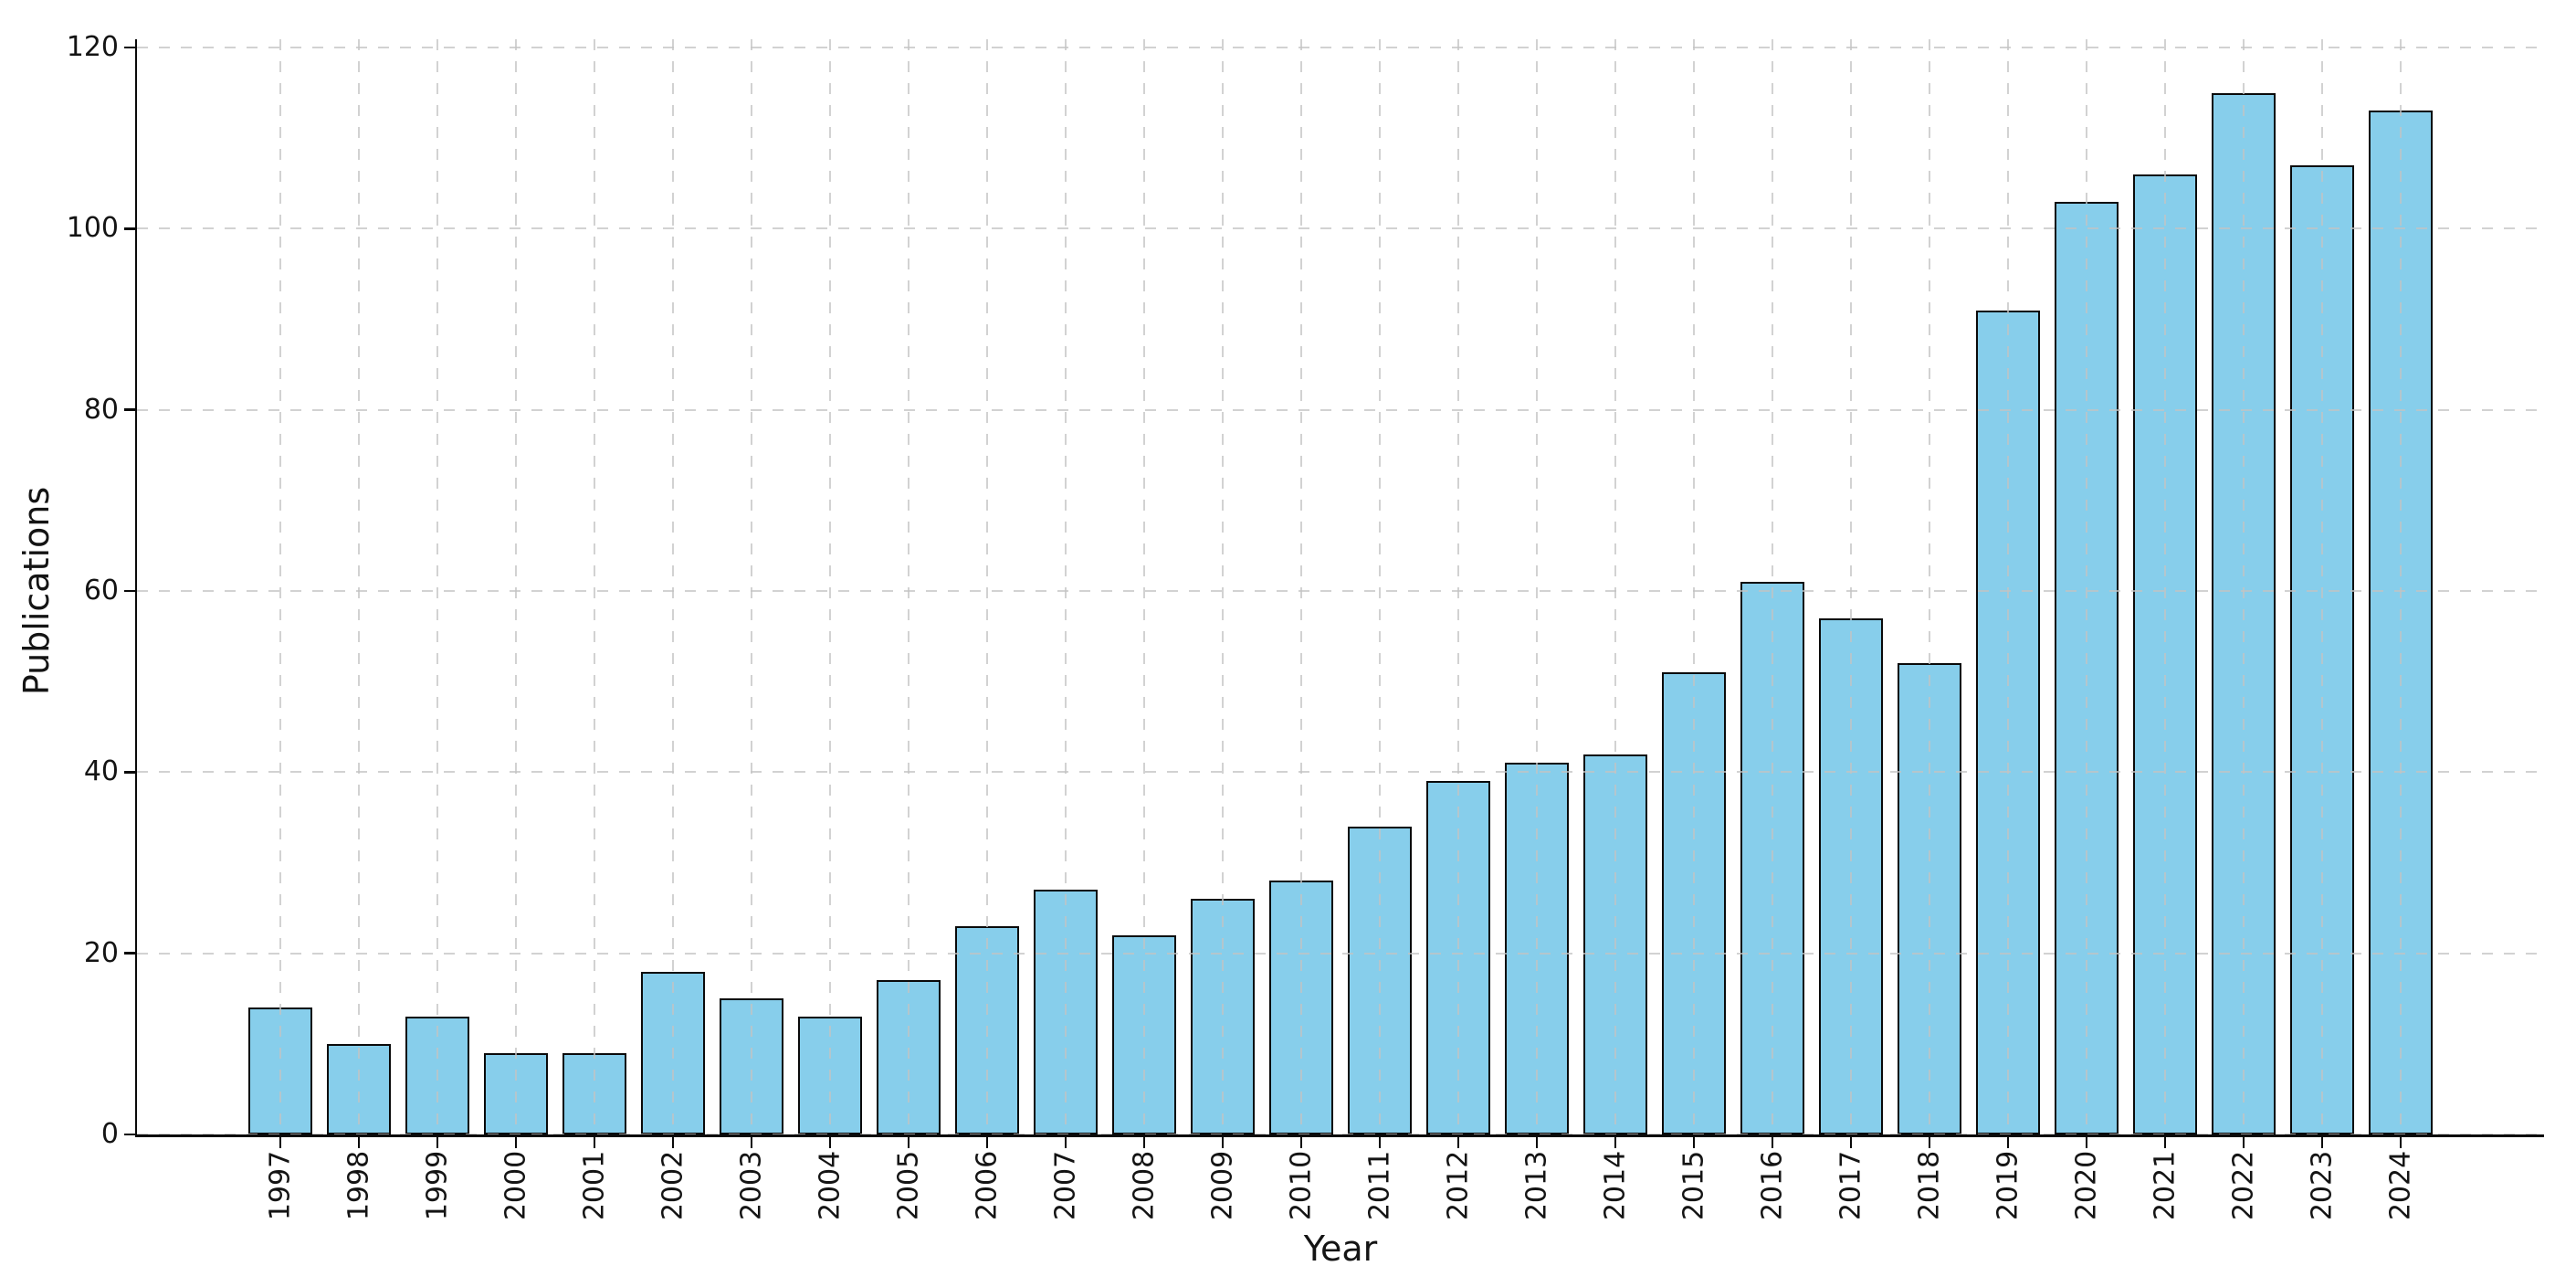 This screenshot has height=1287, width=2576. Describe the element at coordinates (1339, 1135) in the screenshot. I see `x-axis-line` at that location.